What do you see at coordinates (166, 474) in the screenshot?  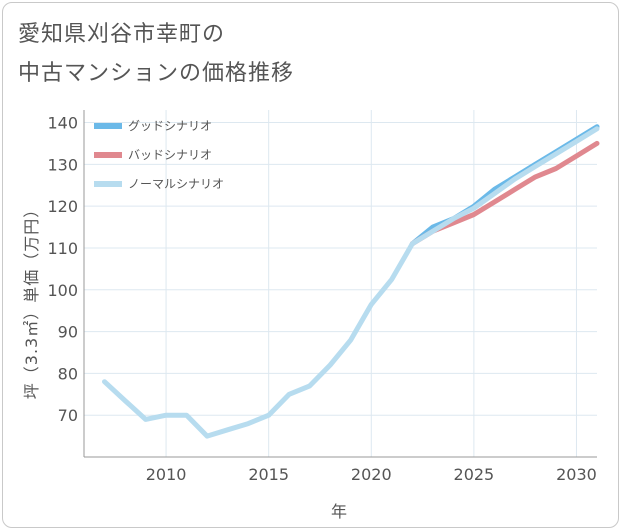 I see `x-tick-label: 2010` at bounding box center [166, 474].